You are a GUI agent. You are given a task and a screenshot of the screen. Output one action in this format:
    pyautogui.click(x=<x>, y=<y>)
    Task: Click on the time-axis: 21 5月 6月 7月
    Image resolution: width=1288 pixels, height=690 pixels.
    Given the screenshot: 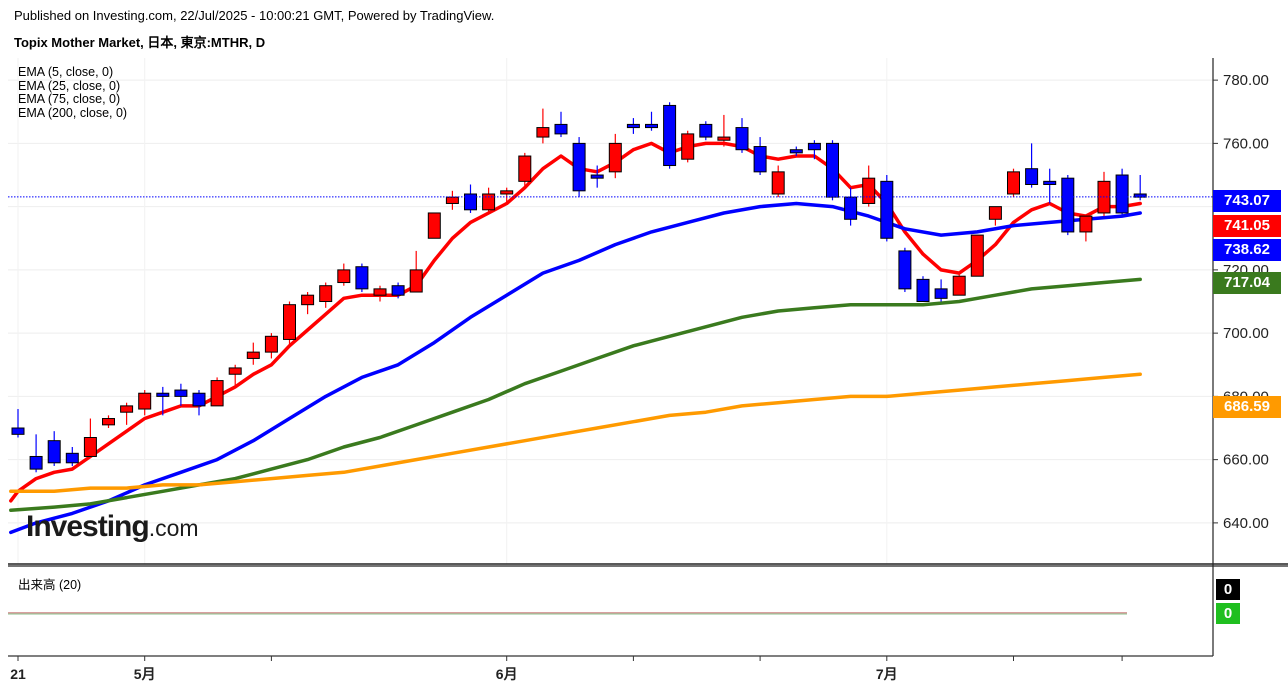 What is the action you would take?
    pyautogui.click(x=566, y=669)
    